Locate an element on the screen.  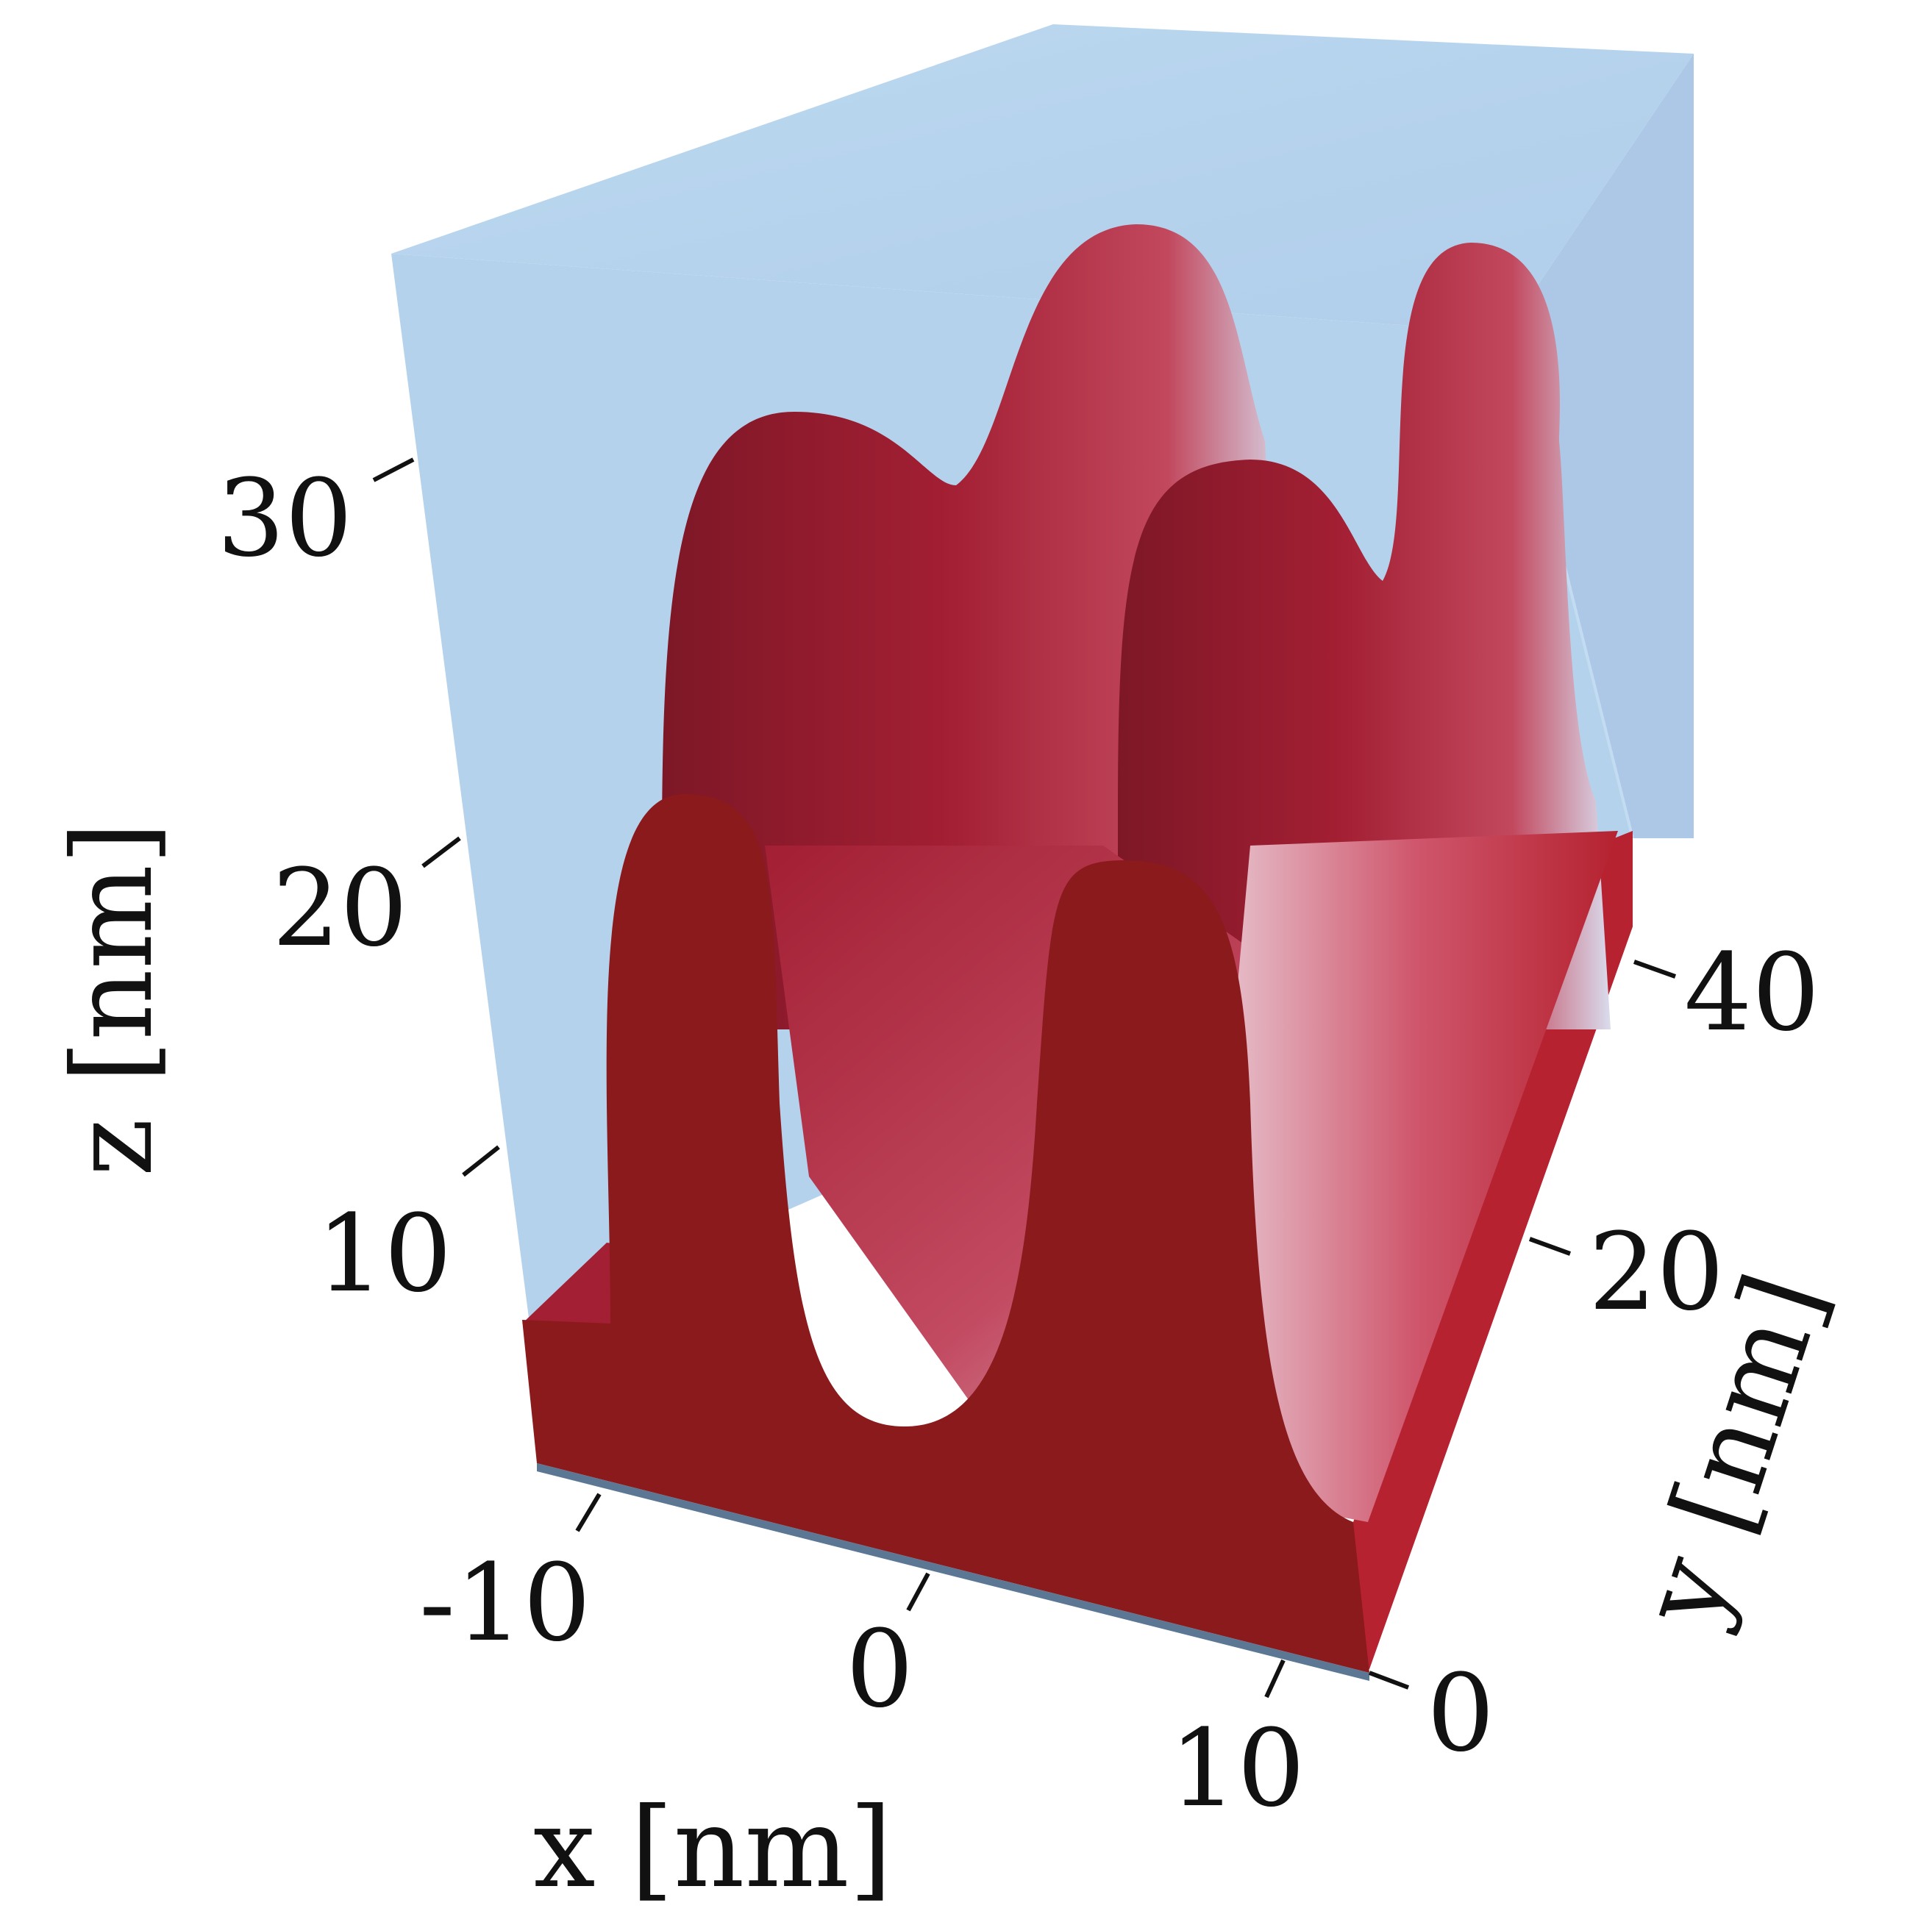
ridge-back-right is located at coordinates (1364, 636).